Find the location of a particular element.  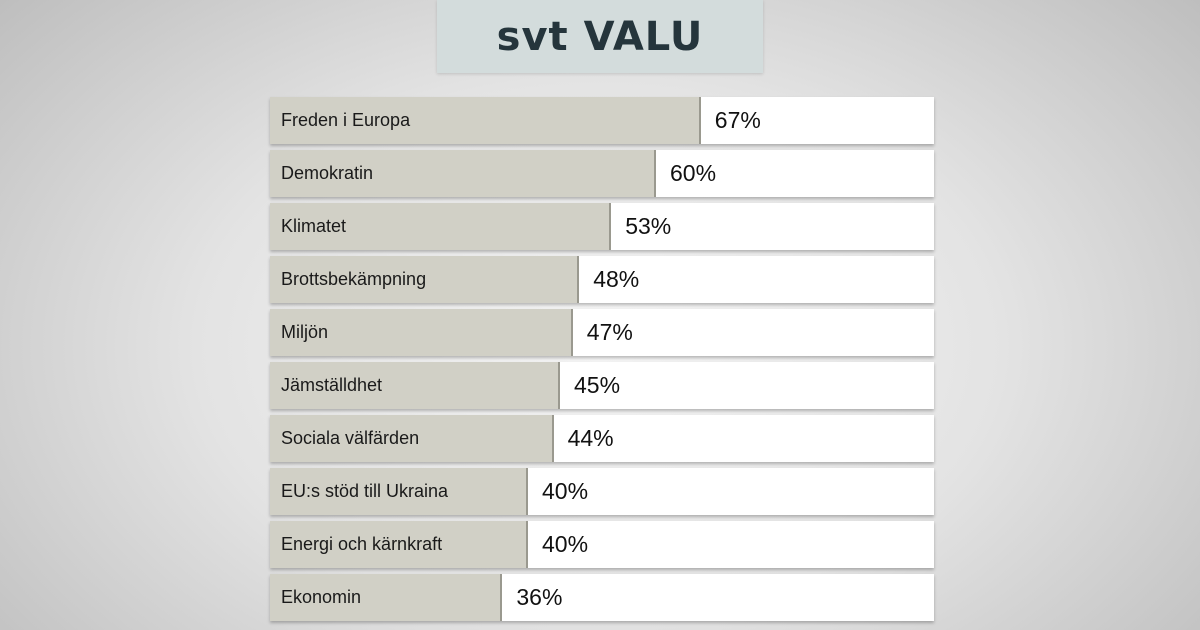

bar-value-label: 60% is located at coordinates (693, 173).